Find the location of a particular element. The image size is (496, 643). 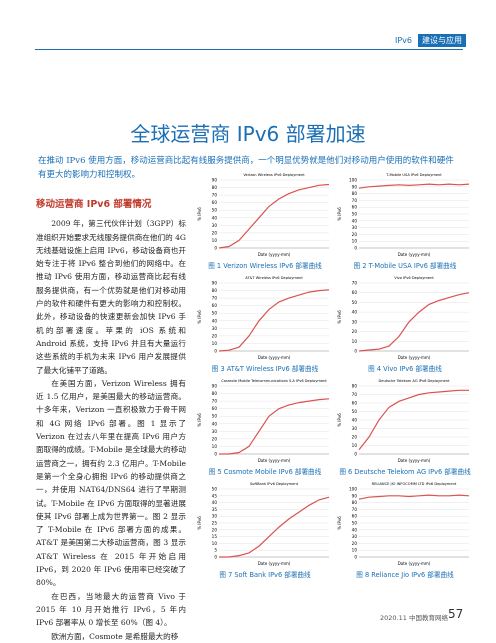

chart-title: Deutsche Telekom AG IPv6 Deployment is located at coordinates (414, 381).